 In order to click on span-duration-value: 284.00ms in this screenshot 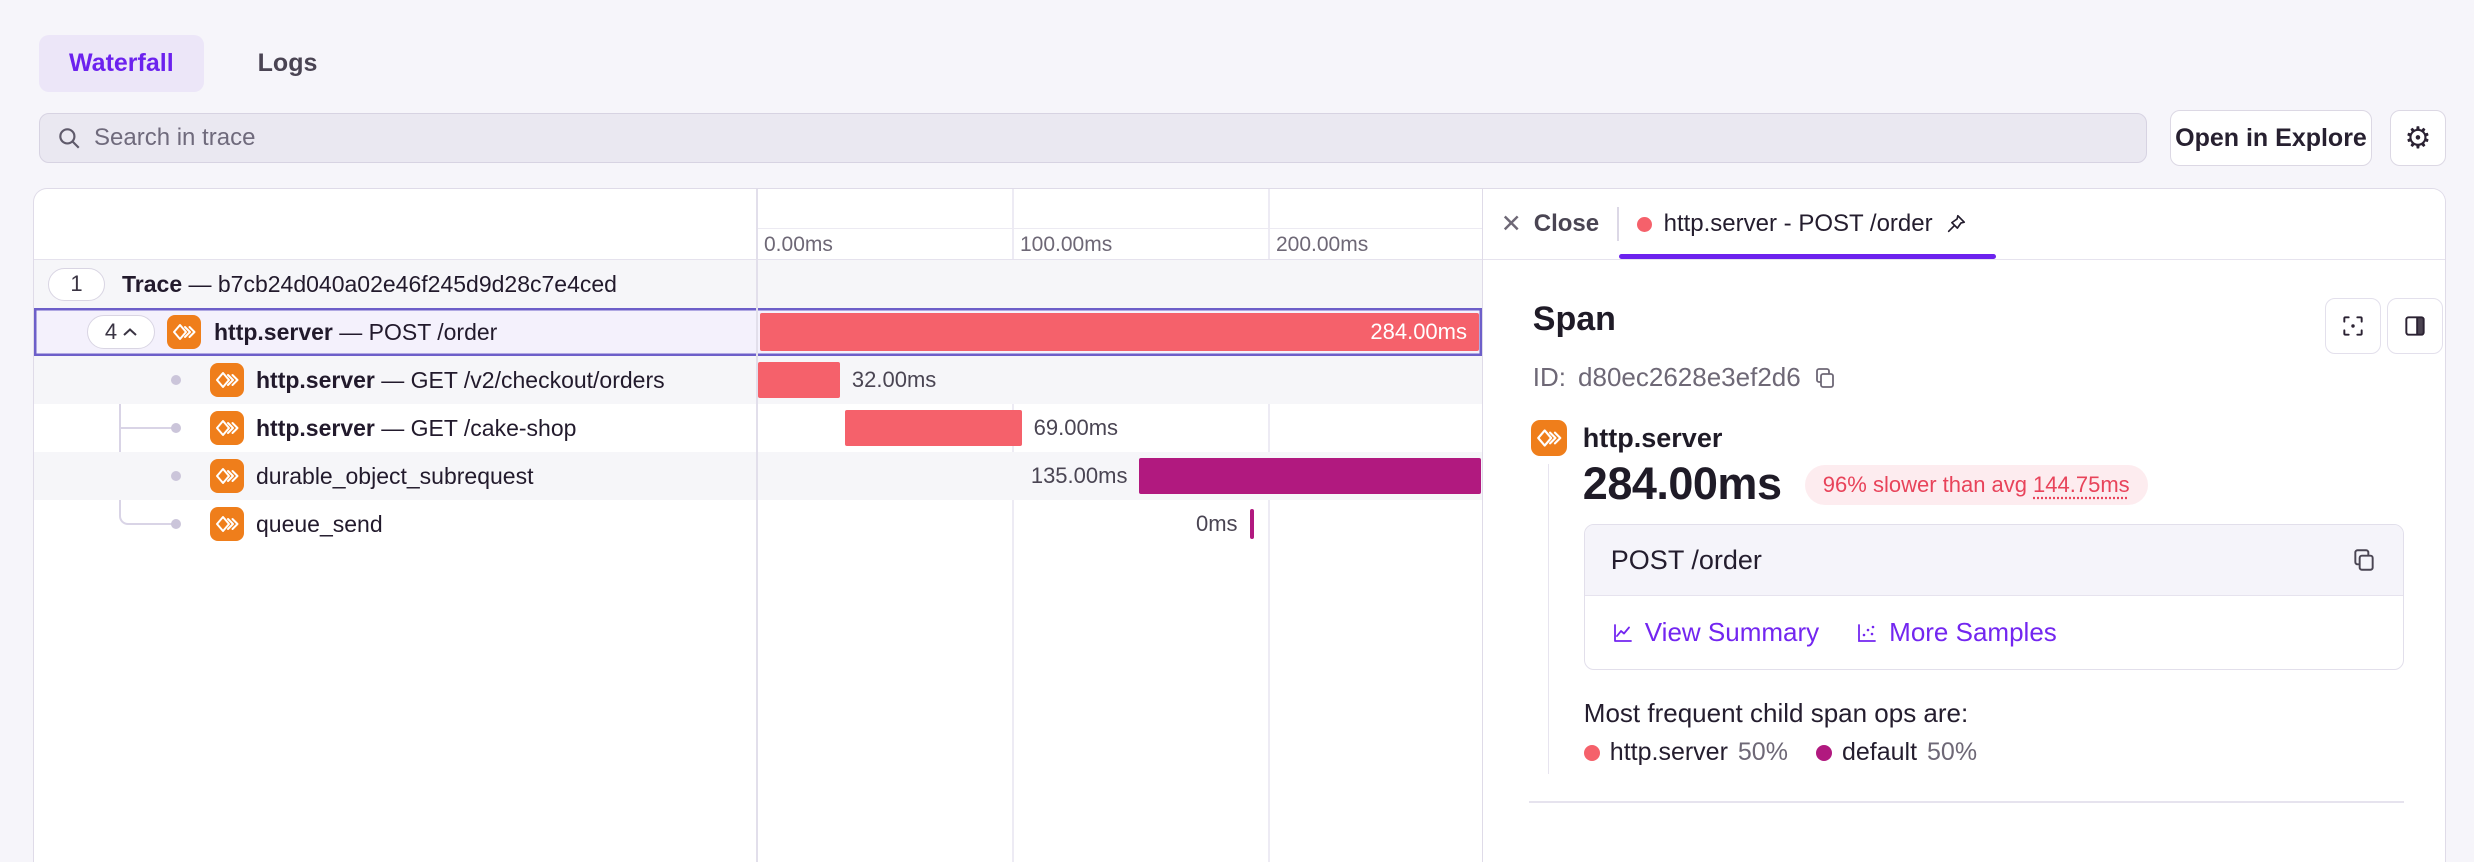, I will do `click(1682, 483)`.